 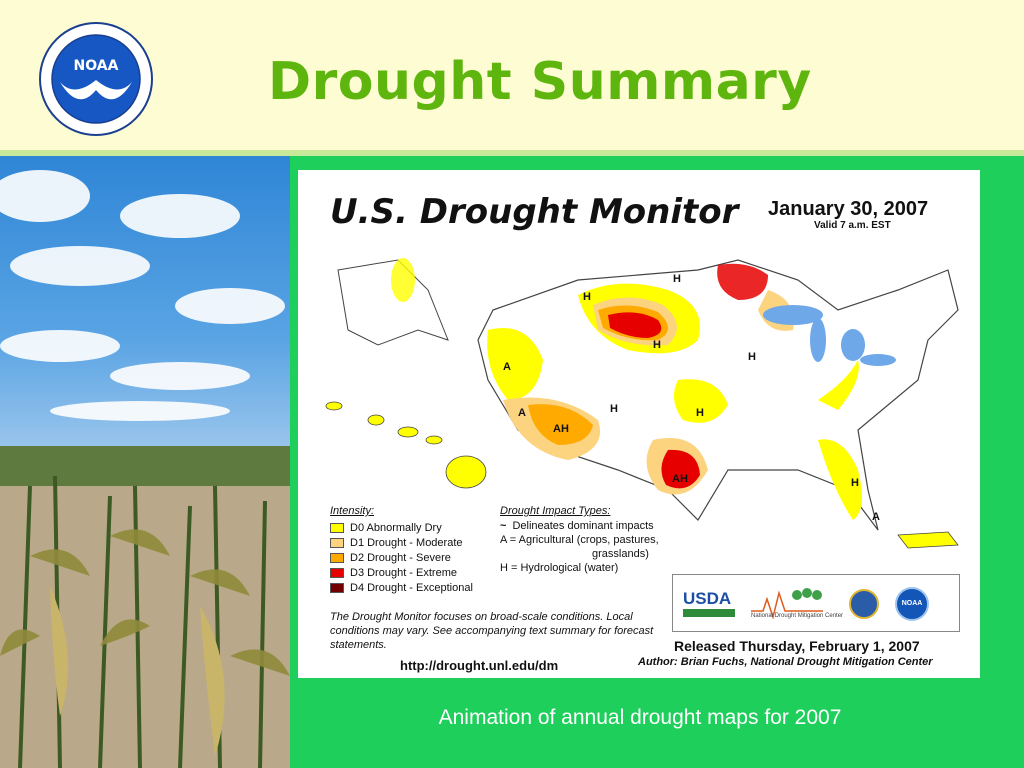 What do you see at coordinates (479, 665) in the screenshot?
I see `monitor-url: http://drought.unl.edu/dm` at bounding box center [479, 665].